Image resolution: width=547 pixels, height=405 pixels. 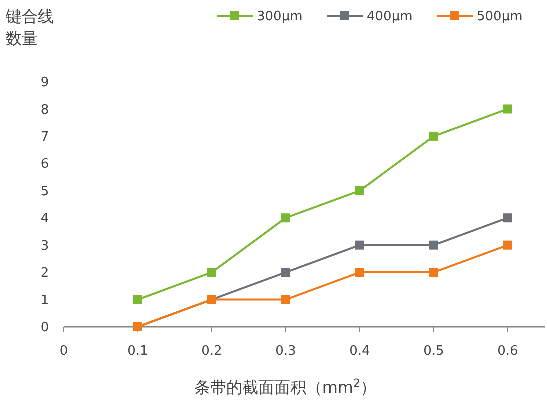 I want to click on y-tick-label: 2, so click(x=45, y=274).